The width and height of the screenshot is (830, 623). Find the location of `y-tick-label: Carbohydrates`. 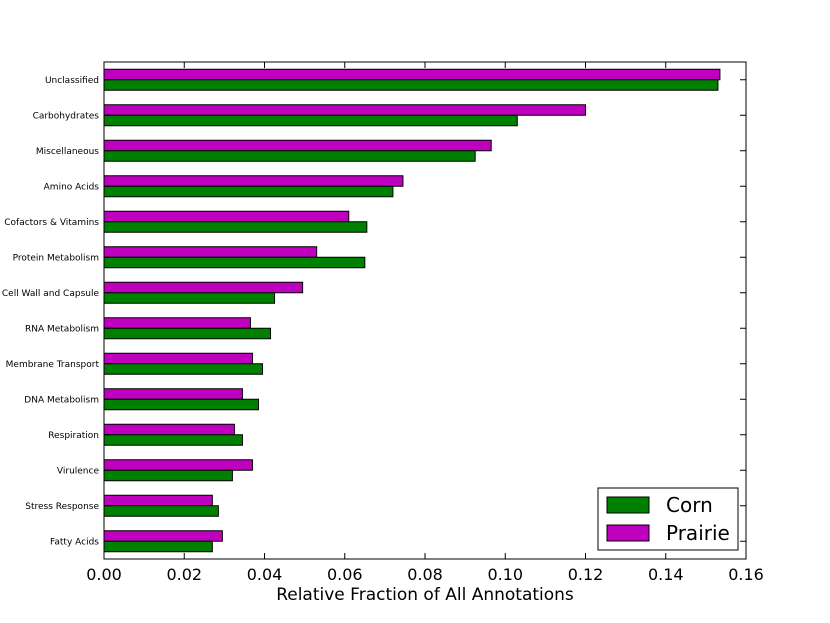

y-tick-label: Carbohydrates is located at coordinates (66, 116).